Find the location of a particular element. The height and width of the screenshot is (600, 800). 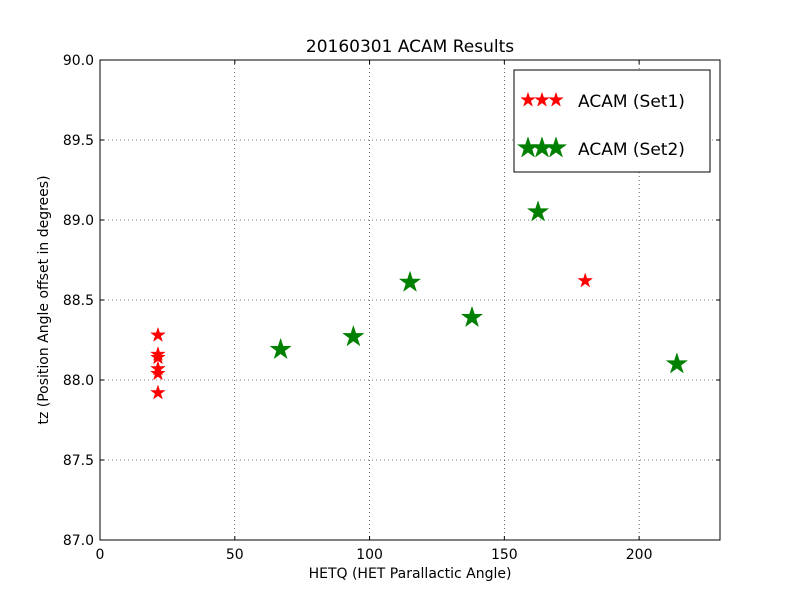

y-tick-label: 90.0 is located at coordinates (78, 61).